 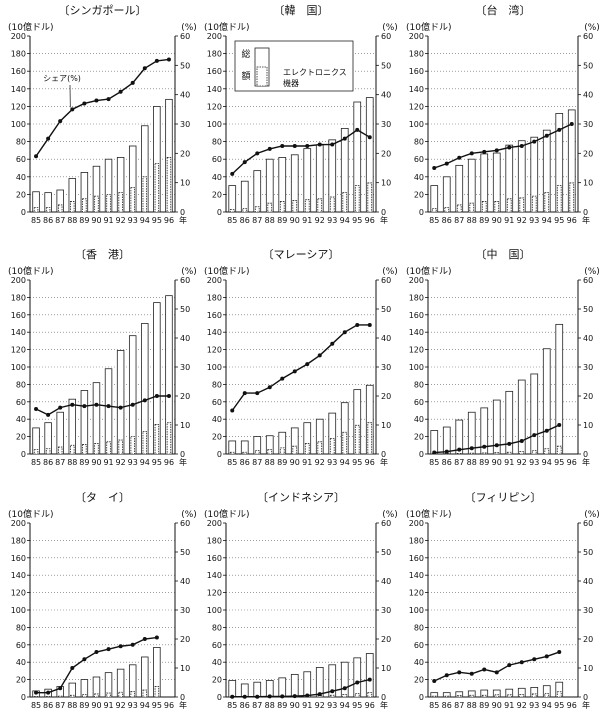 What do you see at coordinates (72, 220) in the screenshot?
I see `x-tick-label: 88` at bounding box center [72, 220].